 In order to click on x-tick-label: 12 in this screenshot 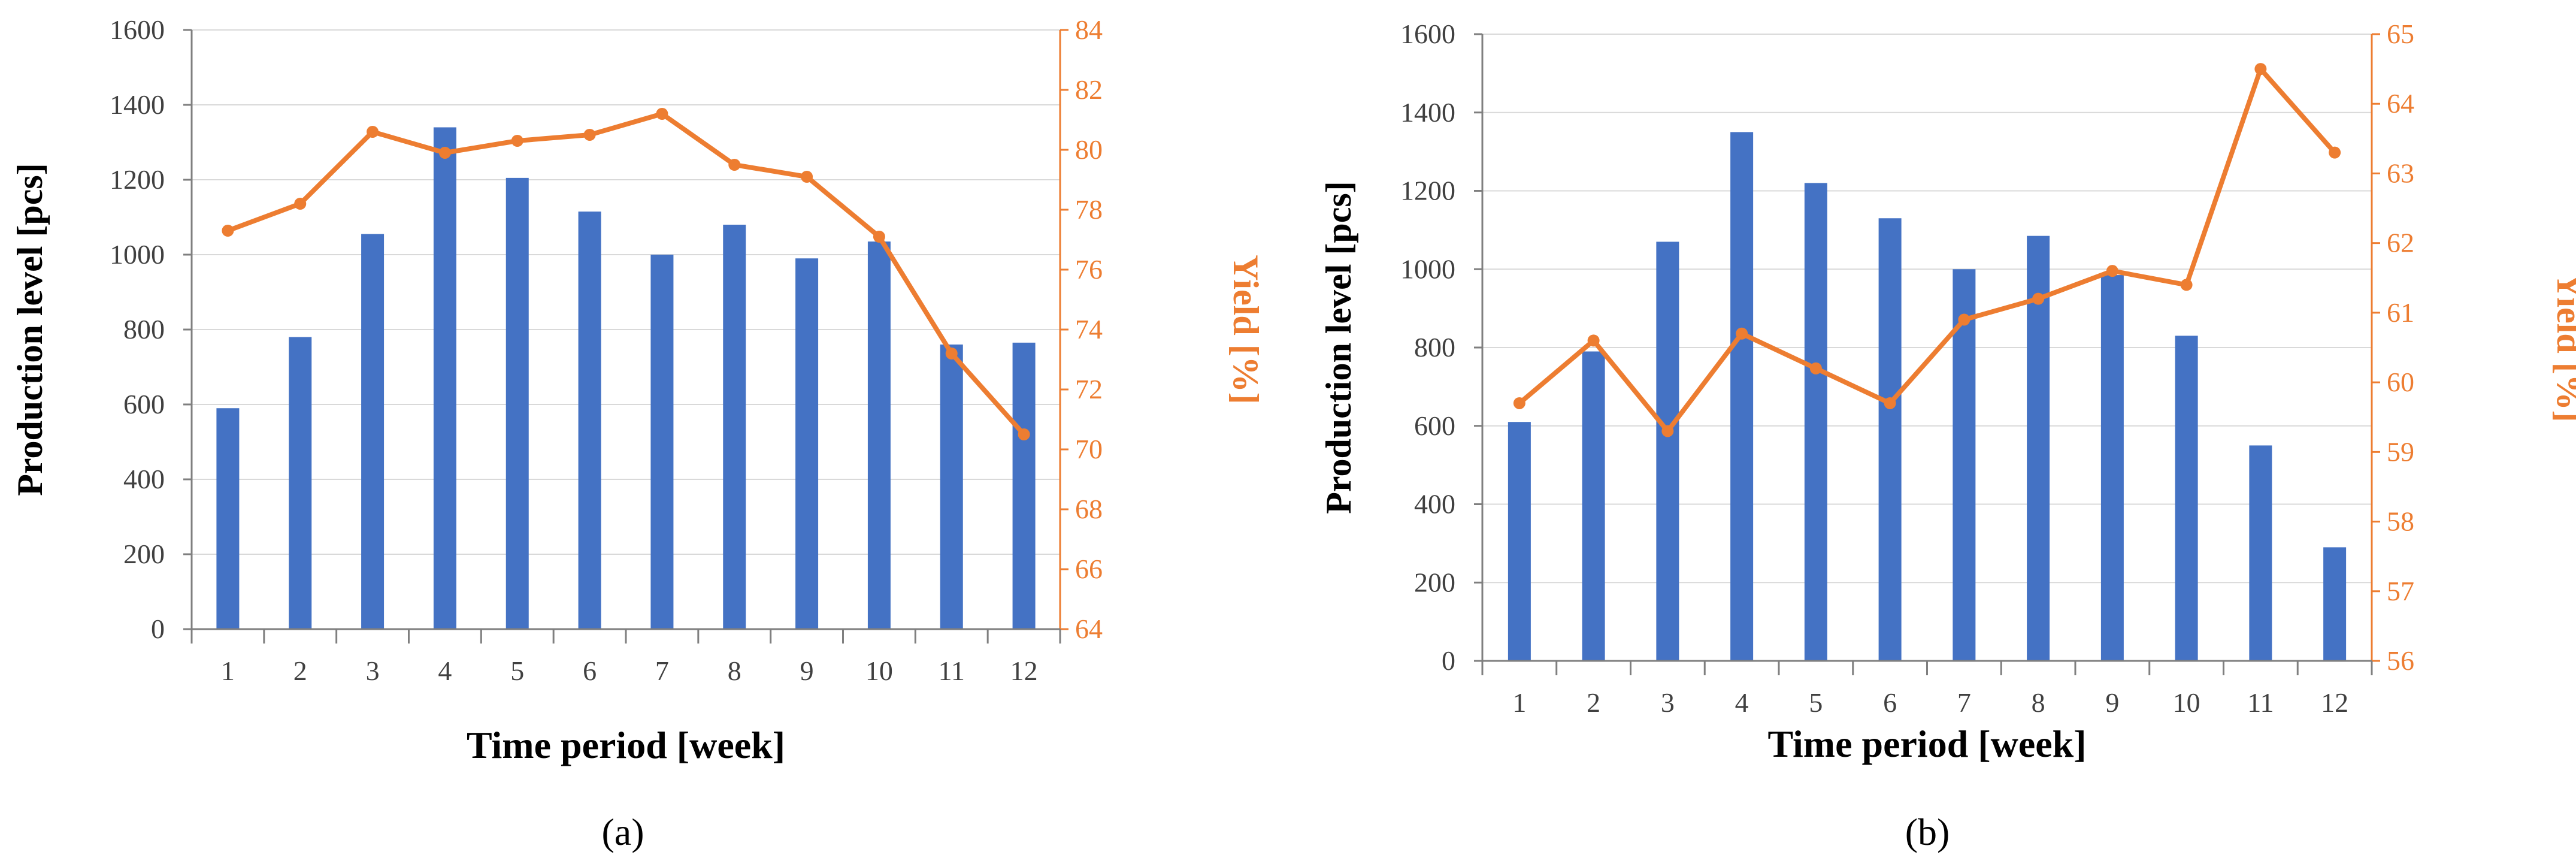, I will do `click(1024, 670)`.